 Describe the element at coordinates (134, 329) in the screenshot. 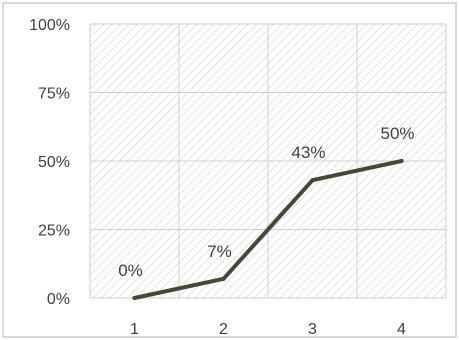

I see `x-tick-label: 1` at that location.